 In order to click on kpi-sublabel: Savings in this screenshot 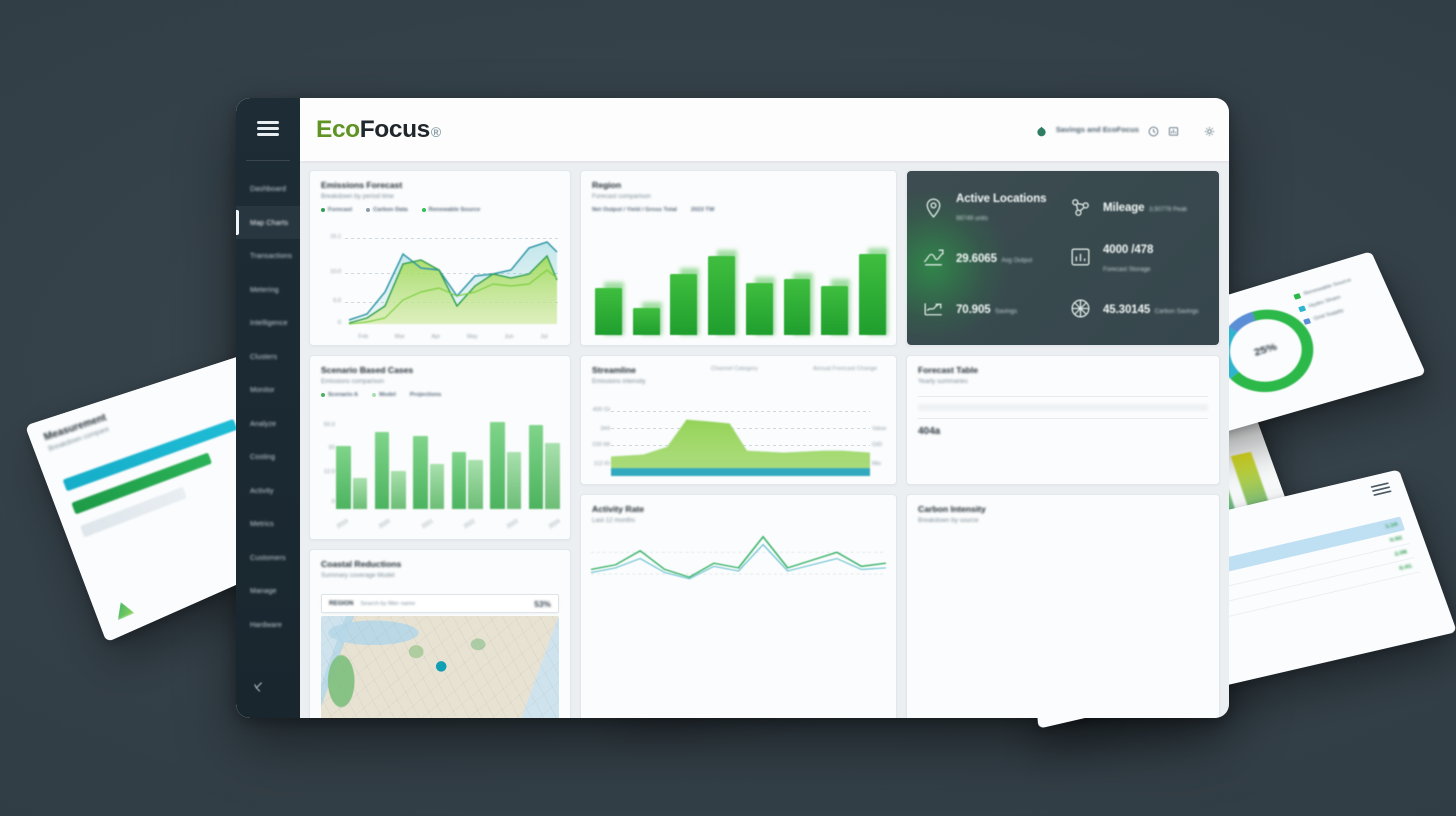, I will do `click(1006, 311)`.